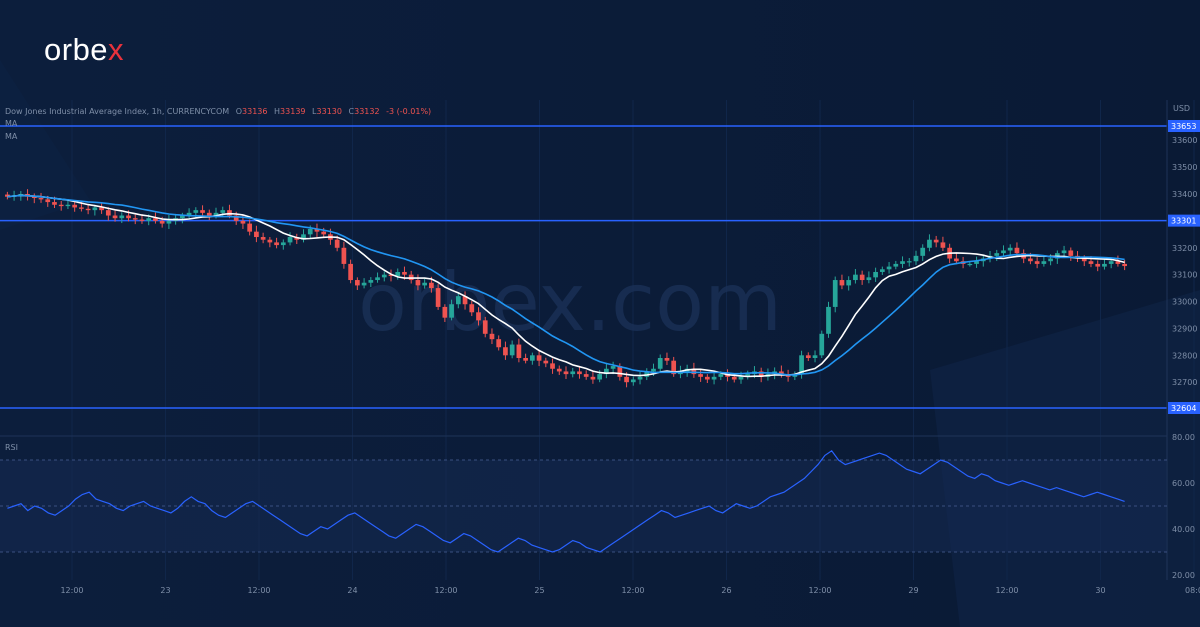  I want to click on open-value: 33136, so click(254, 111).